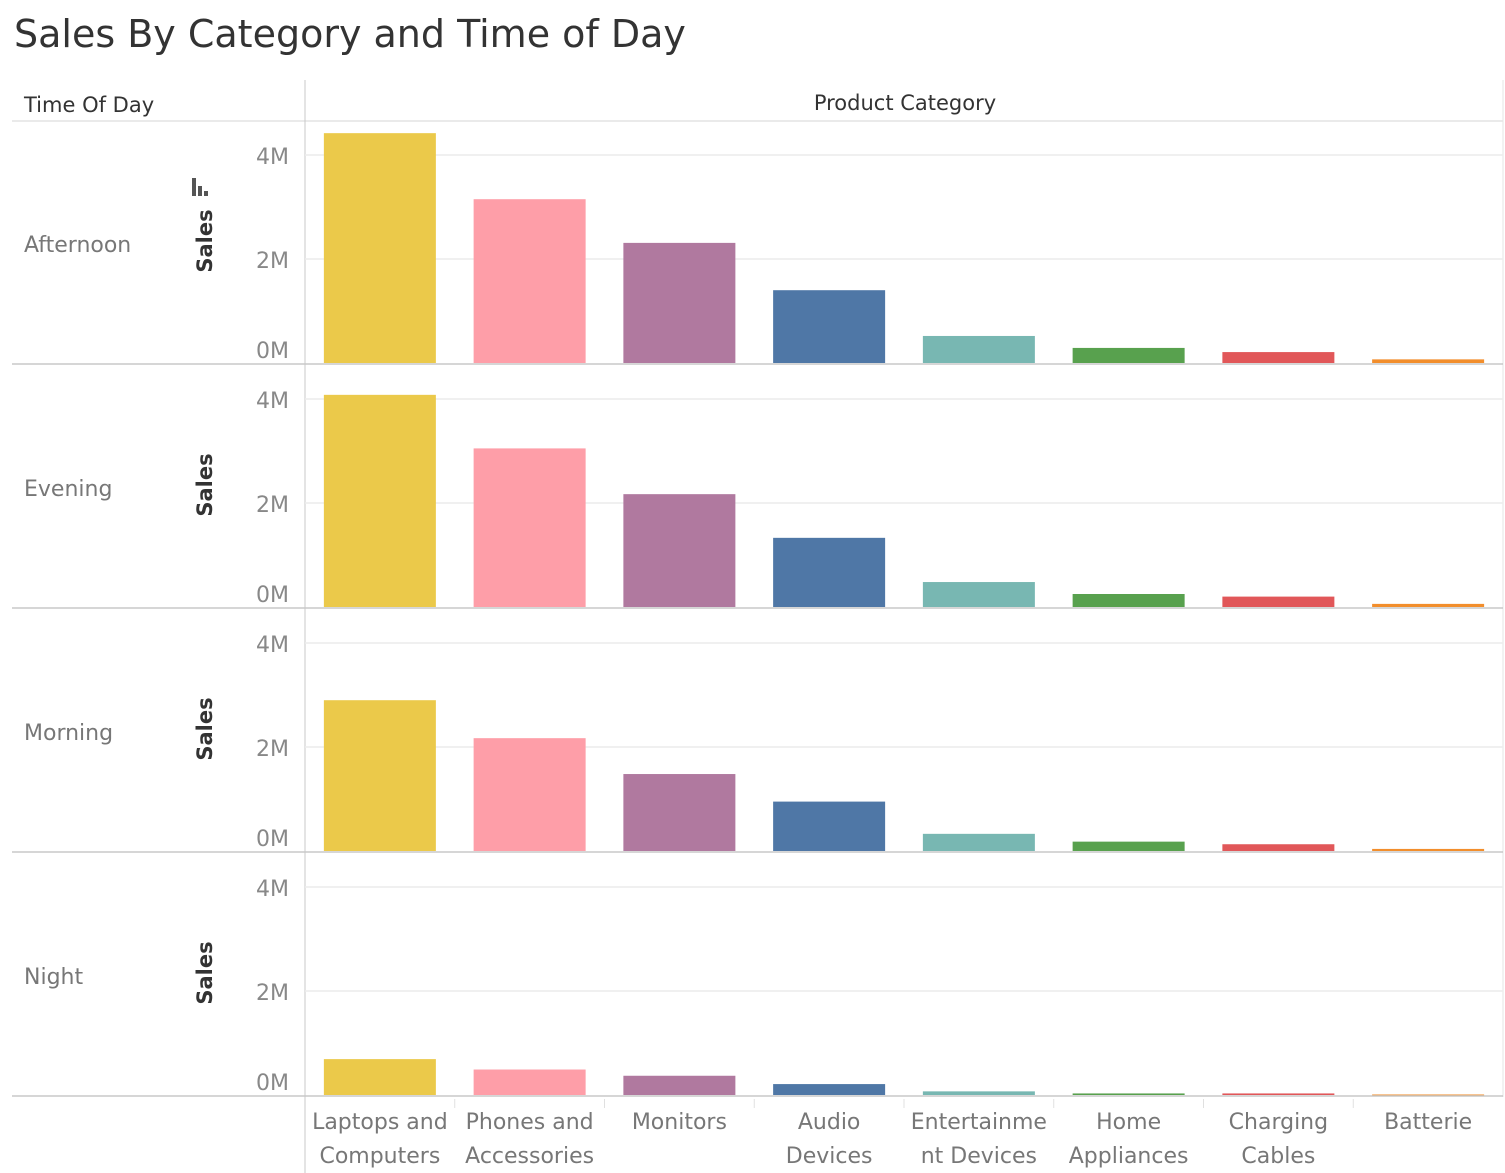 The image size is (1505, 1173). I want to click on row-label-morning: Morning, so click(68, 733).